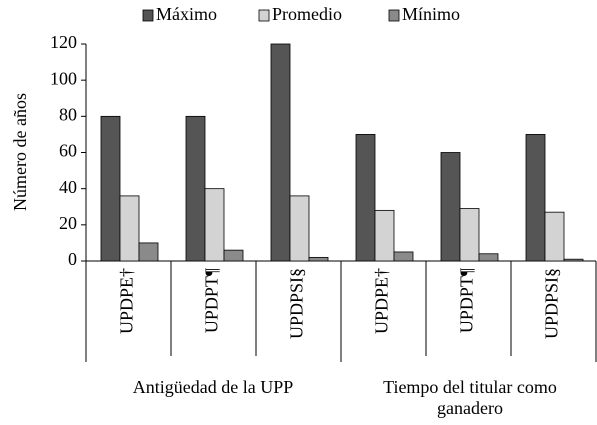 Image resolution: width=597 pixels, height=425 pixels. I want to click on y-tick-label: 20, so click(68, 223).